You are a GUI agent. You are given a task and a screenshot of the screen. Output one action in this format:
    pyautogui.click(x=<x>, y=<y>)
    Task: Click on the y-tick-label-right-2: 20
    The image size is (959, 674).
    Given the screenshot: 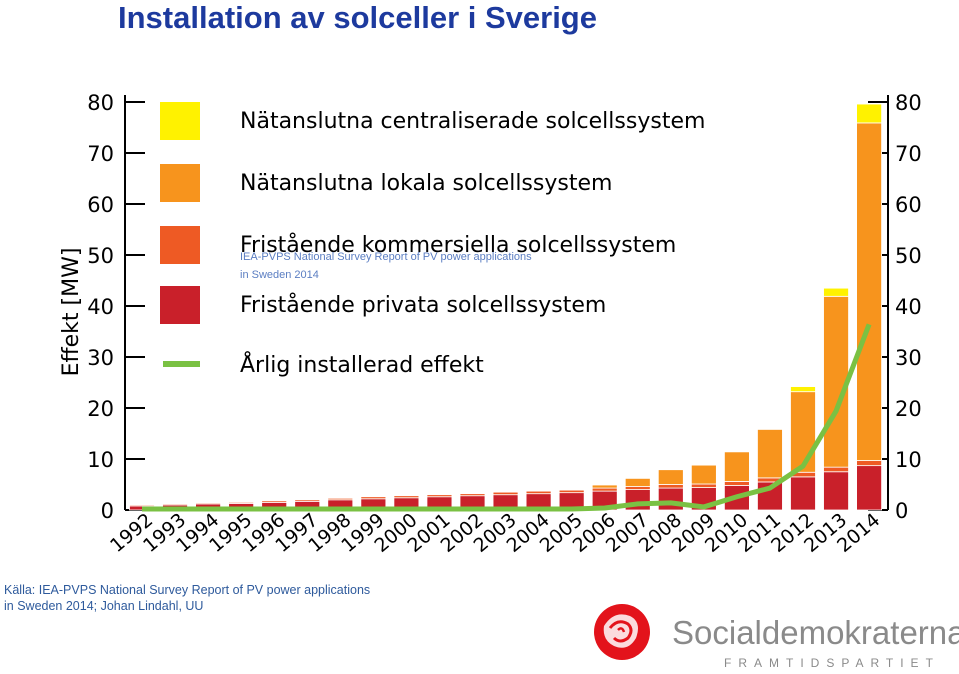 What is the action you would take?
    pyautogui.click(x=908, y=409)
    